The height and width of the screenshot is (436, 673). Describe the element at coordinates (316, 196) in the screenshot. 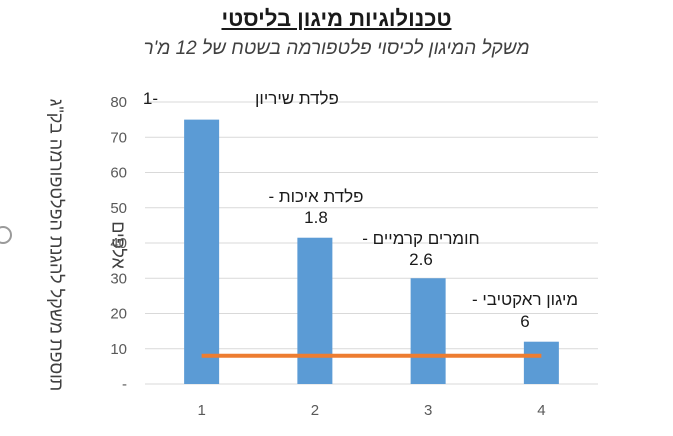

I see `annotation-label: פלדת איכות -` at that location.